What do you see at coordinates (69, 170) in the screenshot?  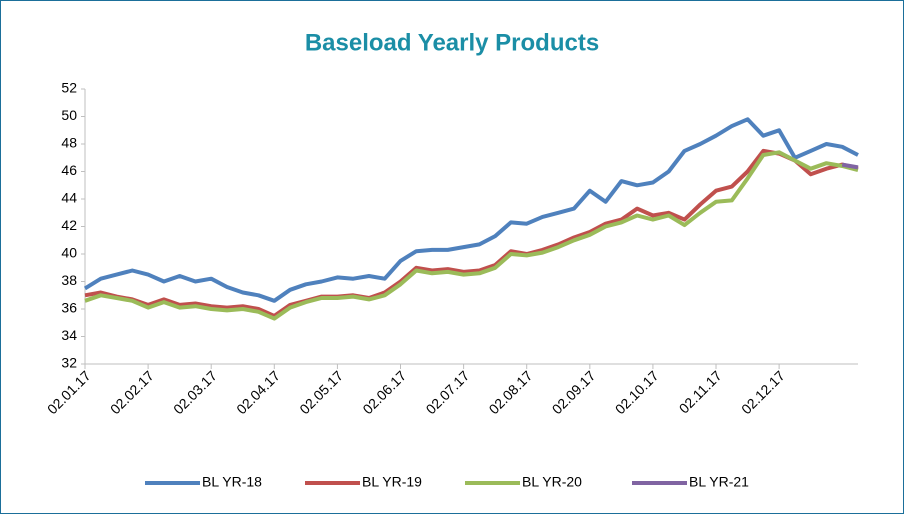 I see `y-tick-label: 46` at bounding box center [69, 170].